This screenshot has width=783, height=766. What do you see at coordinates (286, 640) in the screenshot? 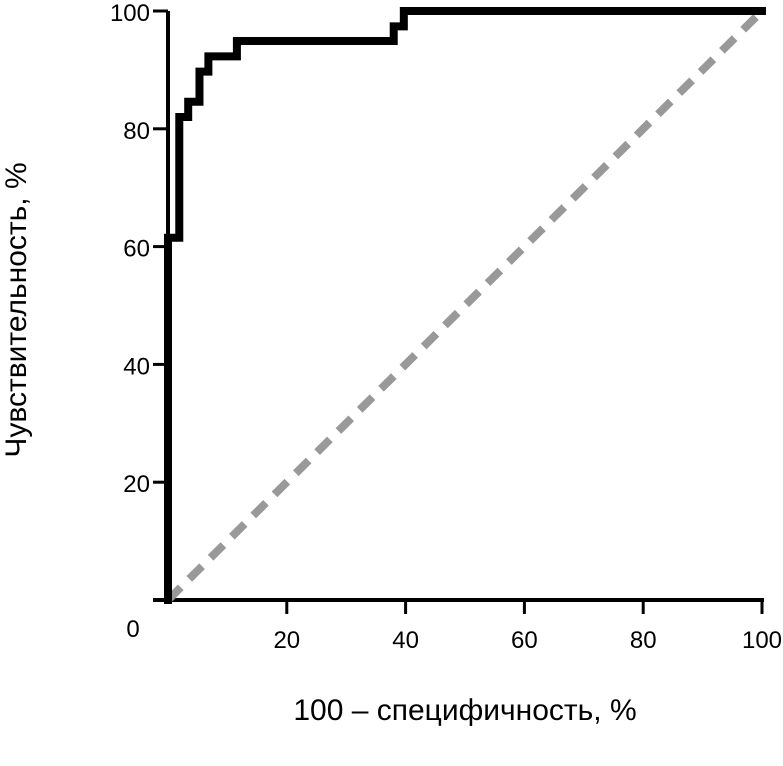
I see `x-tick-label: 20` at bounding box center [286, 640].